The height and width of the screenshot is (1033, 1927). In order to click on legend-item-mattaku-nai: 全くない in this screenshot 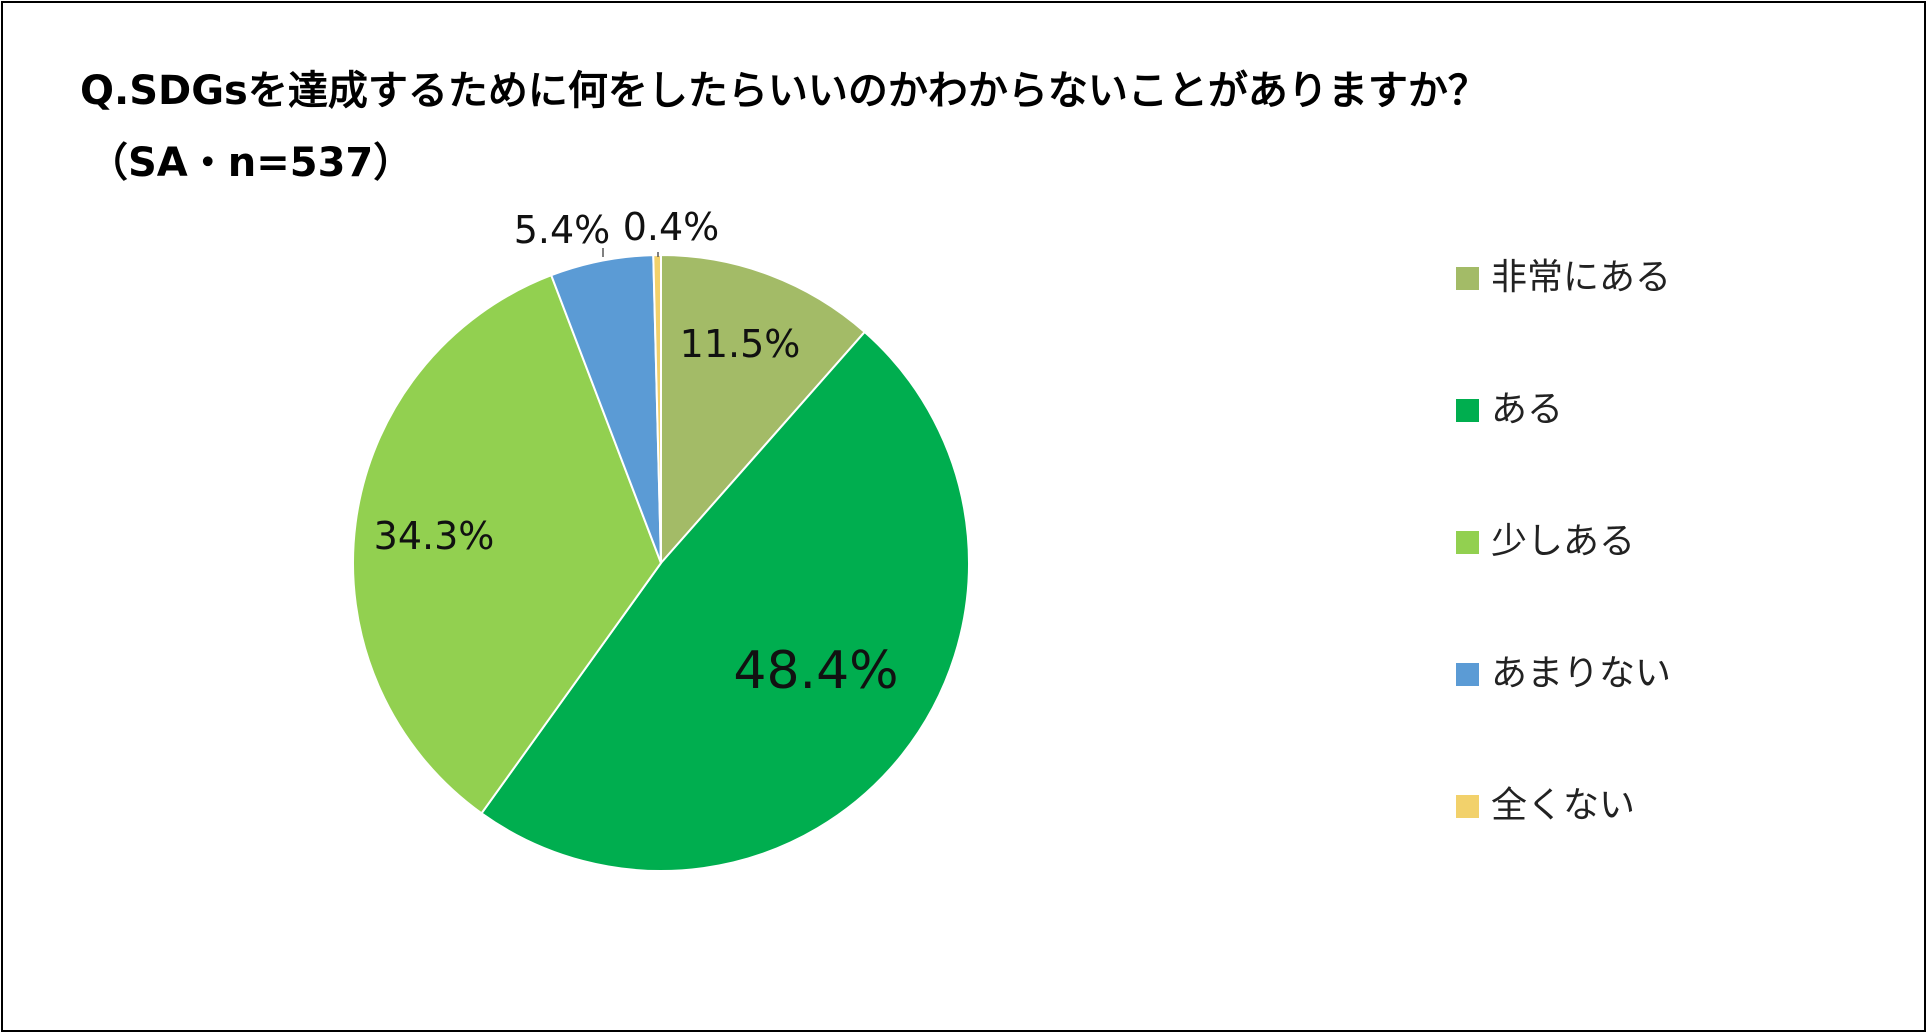, I will do `click(1545, 806)`.